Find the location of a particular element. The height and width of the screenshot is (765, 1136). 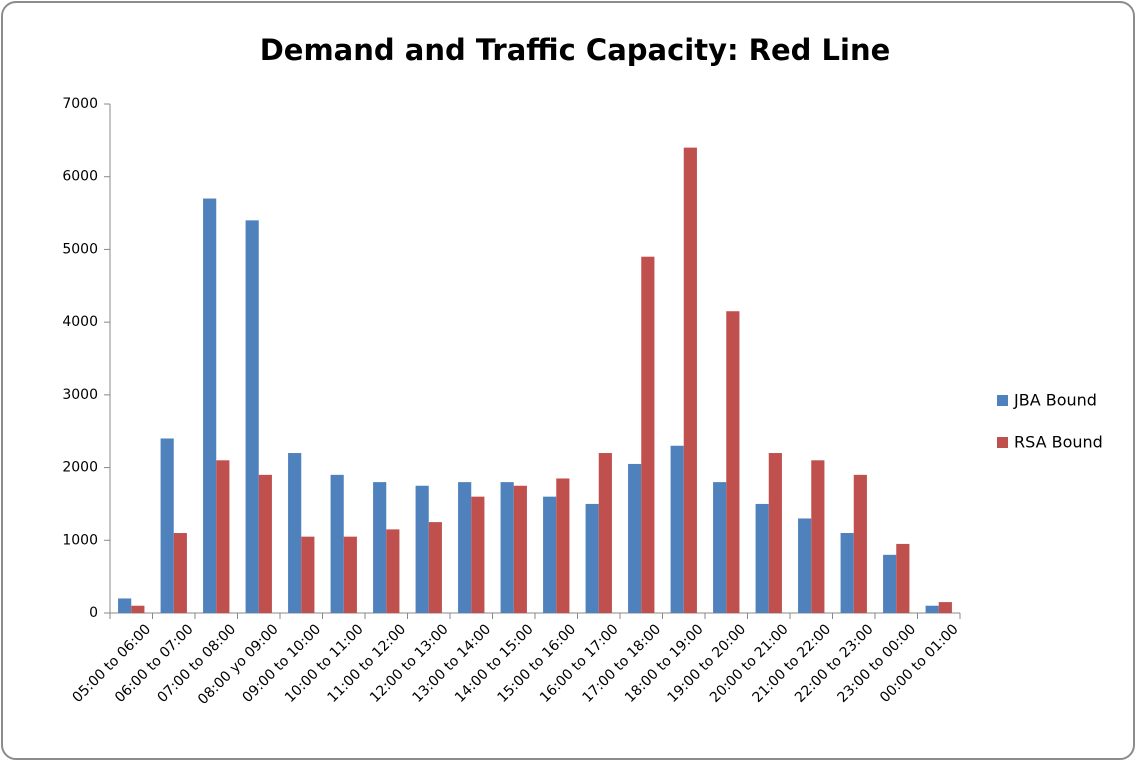

y-tick-label: 3000 is located at coordinates (80, 395).